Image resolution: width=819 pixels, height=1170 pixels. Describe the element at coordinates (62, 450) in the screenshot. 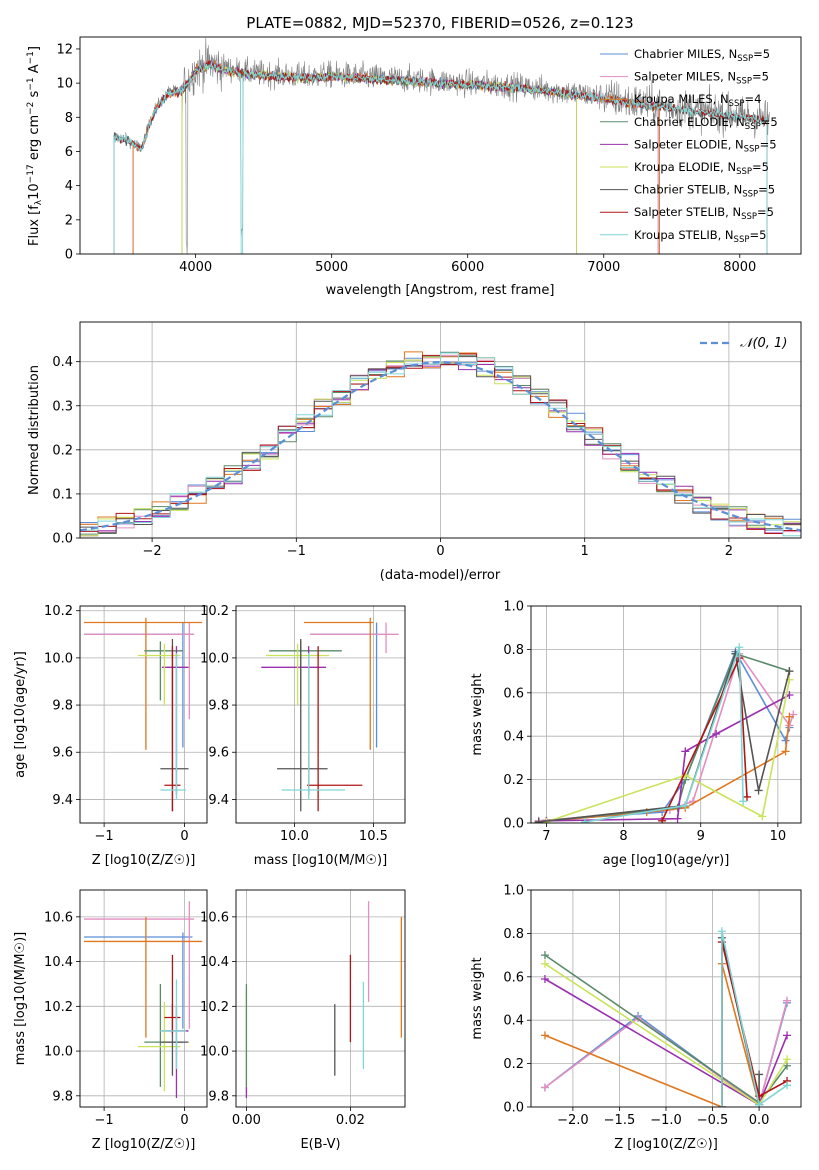

I see `y-tick-label: 0.2` at that location.